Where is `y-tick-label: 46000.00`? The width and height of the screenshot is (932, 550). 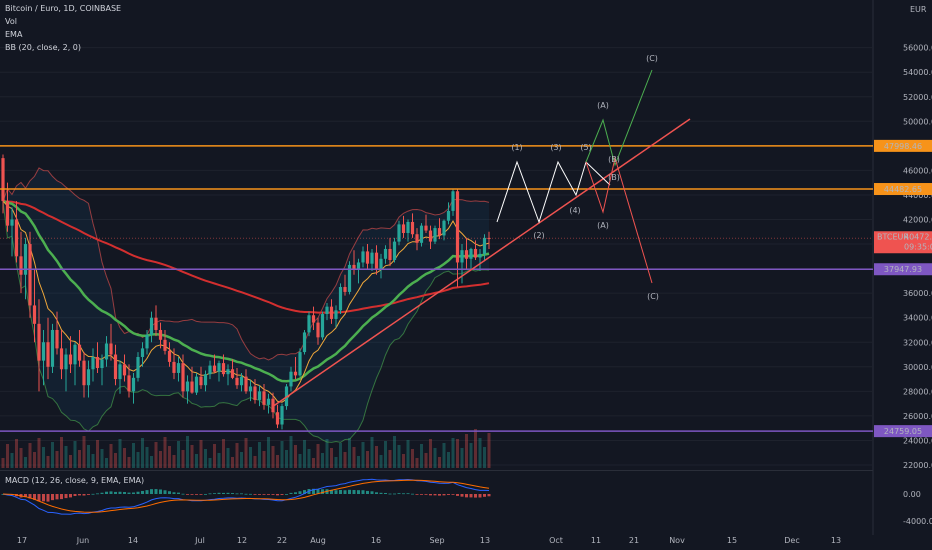
y-tick-label: 46000.00 is located at coordinates (917, 170).